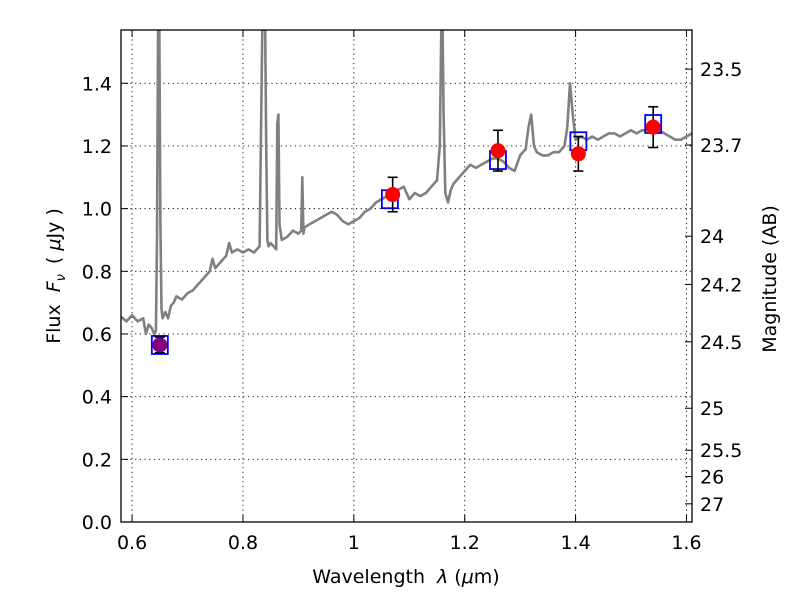  Describe the element at coordinates (243, 543) in the screenshot. I see `x-tick-label: 0.8` at that location.